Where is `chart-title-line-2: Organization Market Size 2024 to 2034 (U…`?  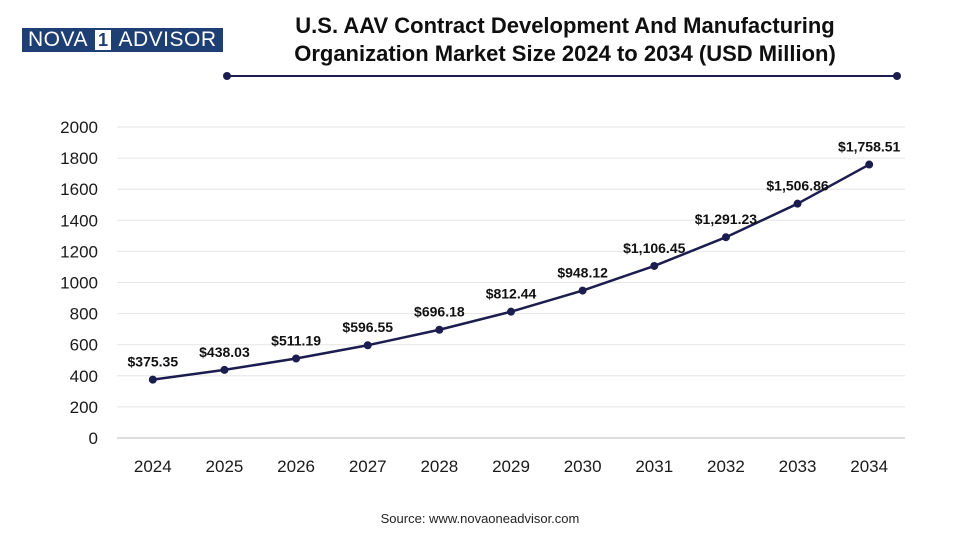 chart-title-line-2: Organization Market Size 2024 to 2034 (U… is located at coordinates (565, 53).